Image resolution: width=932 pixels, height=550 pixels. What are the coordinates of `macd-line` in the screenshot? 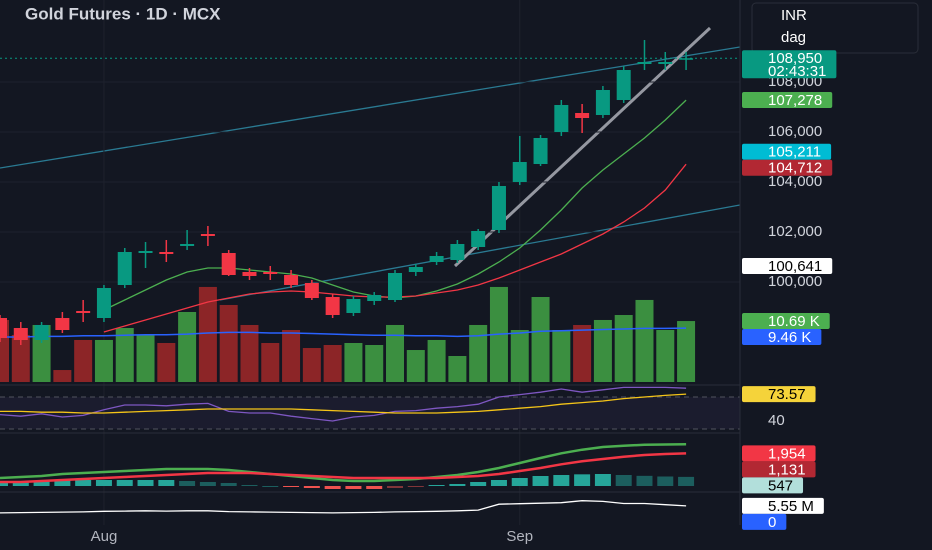 It's located at (343, 468).